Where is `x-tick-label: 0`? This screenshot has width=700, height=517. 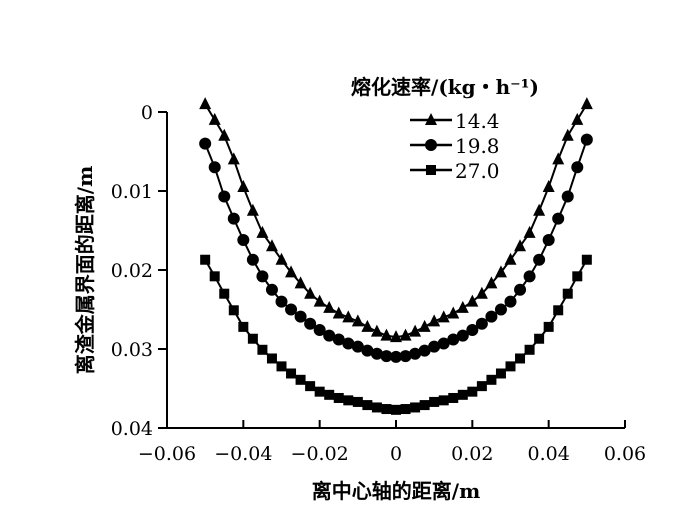
x-tick-label: 0 is located at coordinates (396, 454).